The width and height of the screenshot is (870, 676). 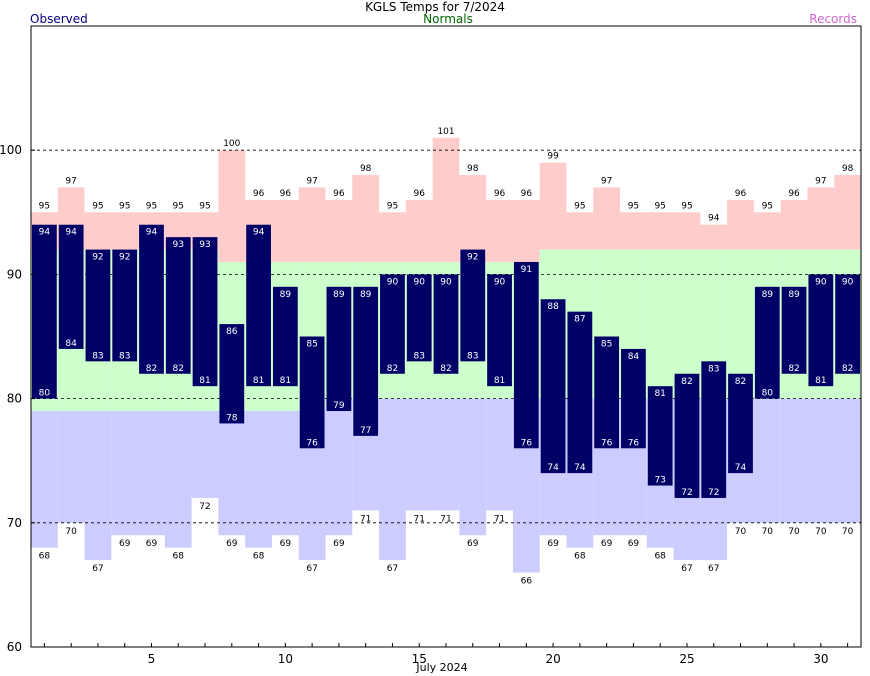 I want to click on observed-high-label: 89, so click(x=366, y=295).